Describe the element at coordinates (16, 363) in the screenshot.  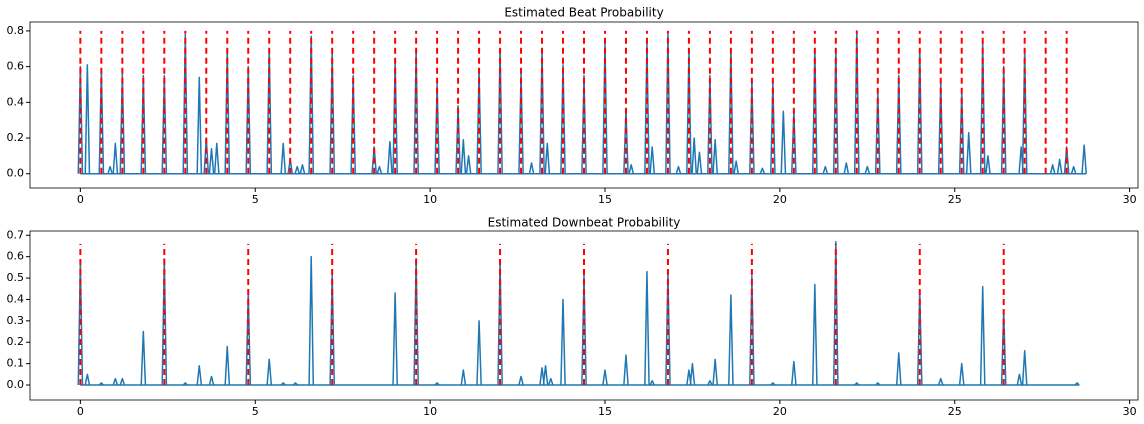
I see `y-tick-label: 0.1` at that location.